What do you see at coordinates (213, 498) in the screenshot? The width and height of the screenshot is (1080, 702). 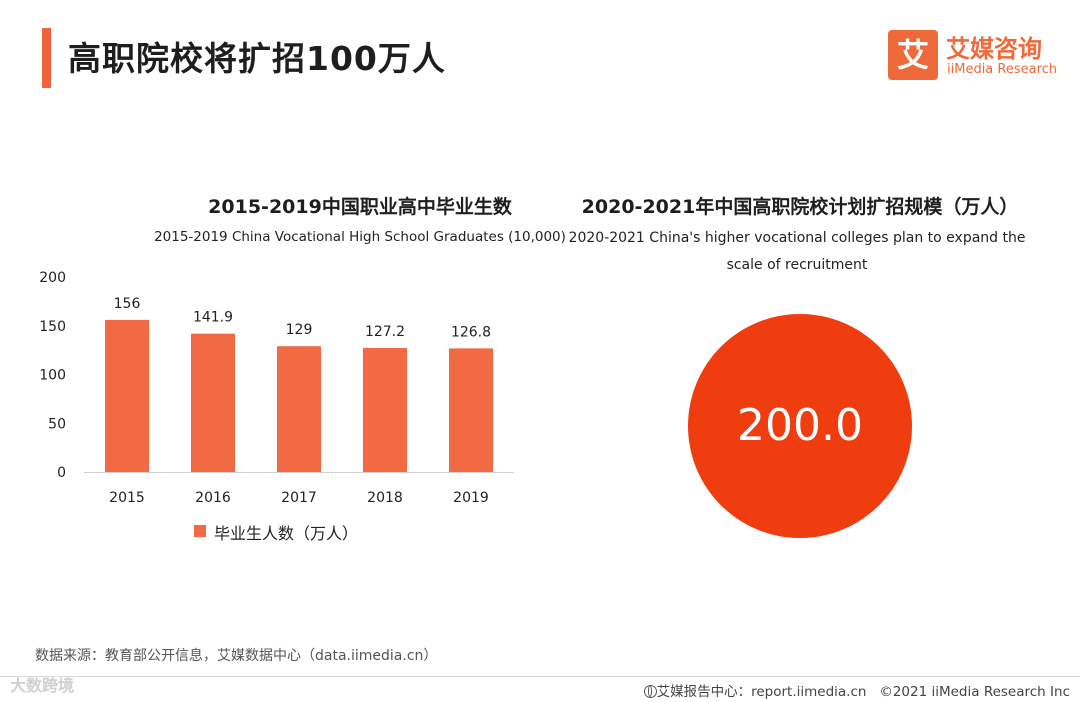 I see `x-tick-label: 2016` at bounding box center [213, 498].